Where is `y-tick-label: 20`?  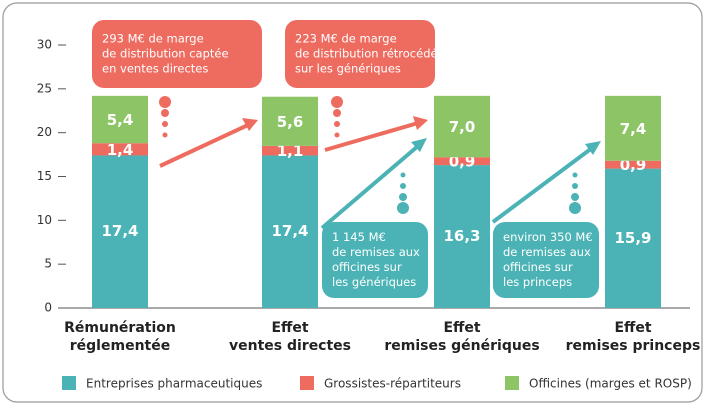 y-tick-label: 20 is located at coordinates (44, 132).